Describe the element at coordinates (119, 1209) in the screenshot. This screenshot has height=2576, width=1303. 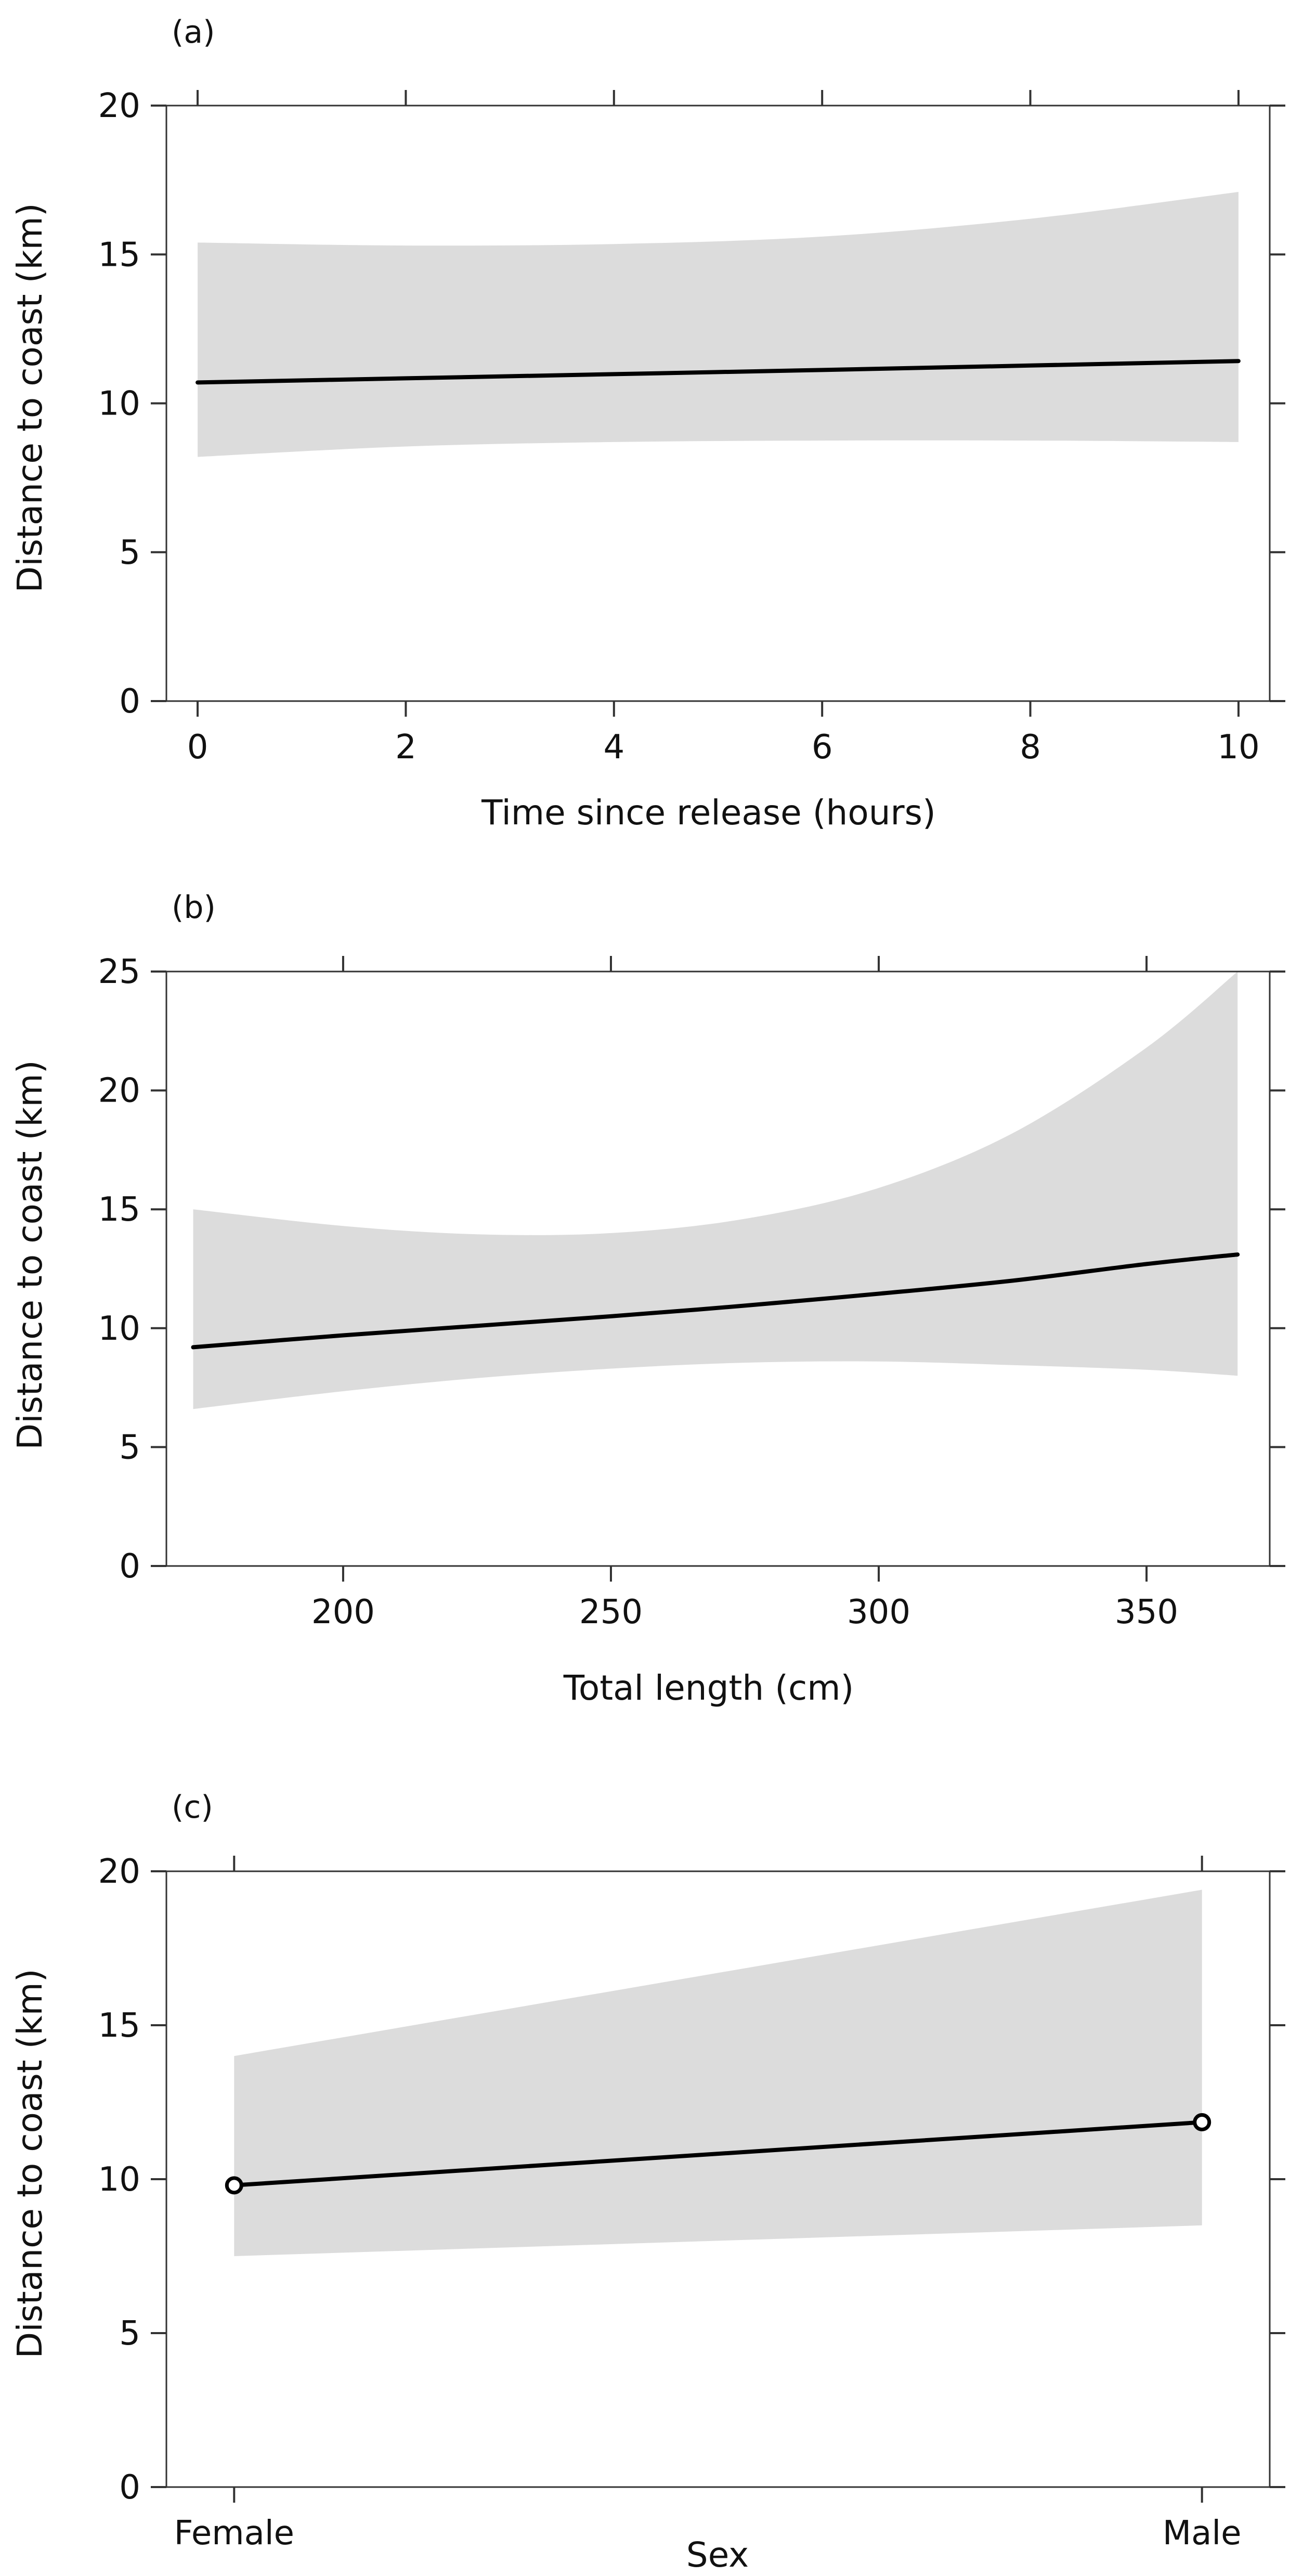
I see `panel-b-y-tick-label: 15` at that location.